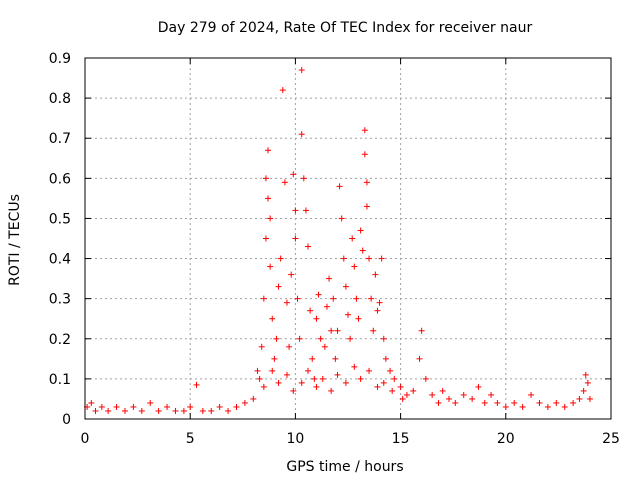  What do you see at coordinates (60, 300) in the screenshot?
I see `y-tick-label: 0.3` at bounding box center [60, 300].